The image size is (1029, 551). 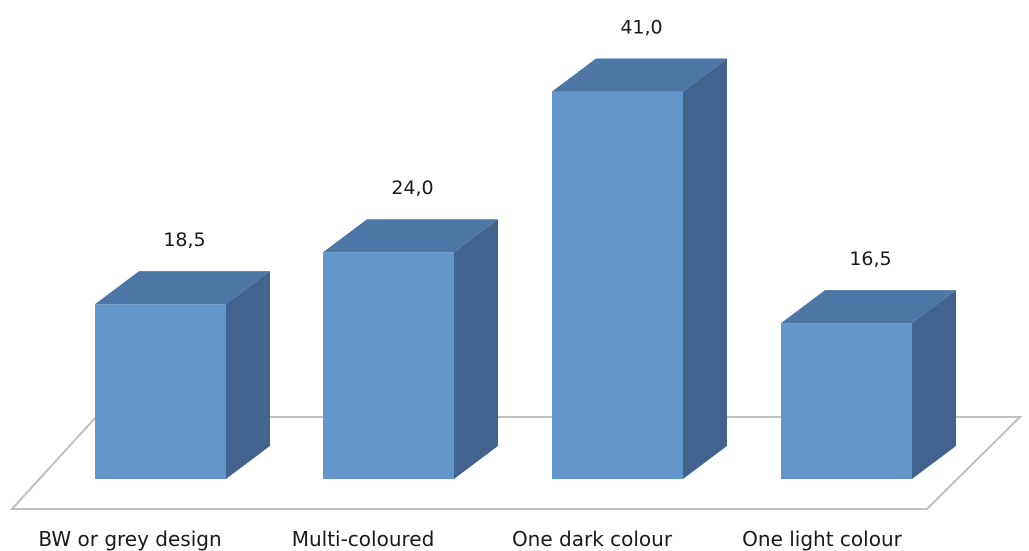 I want to click on category-label: BW or grey design, so click(x=129, y=539).